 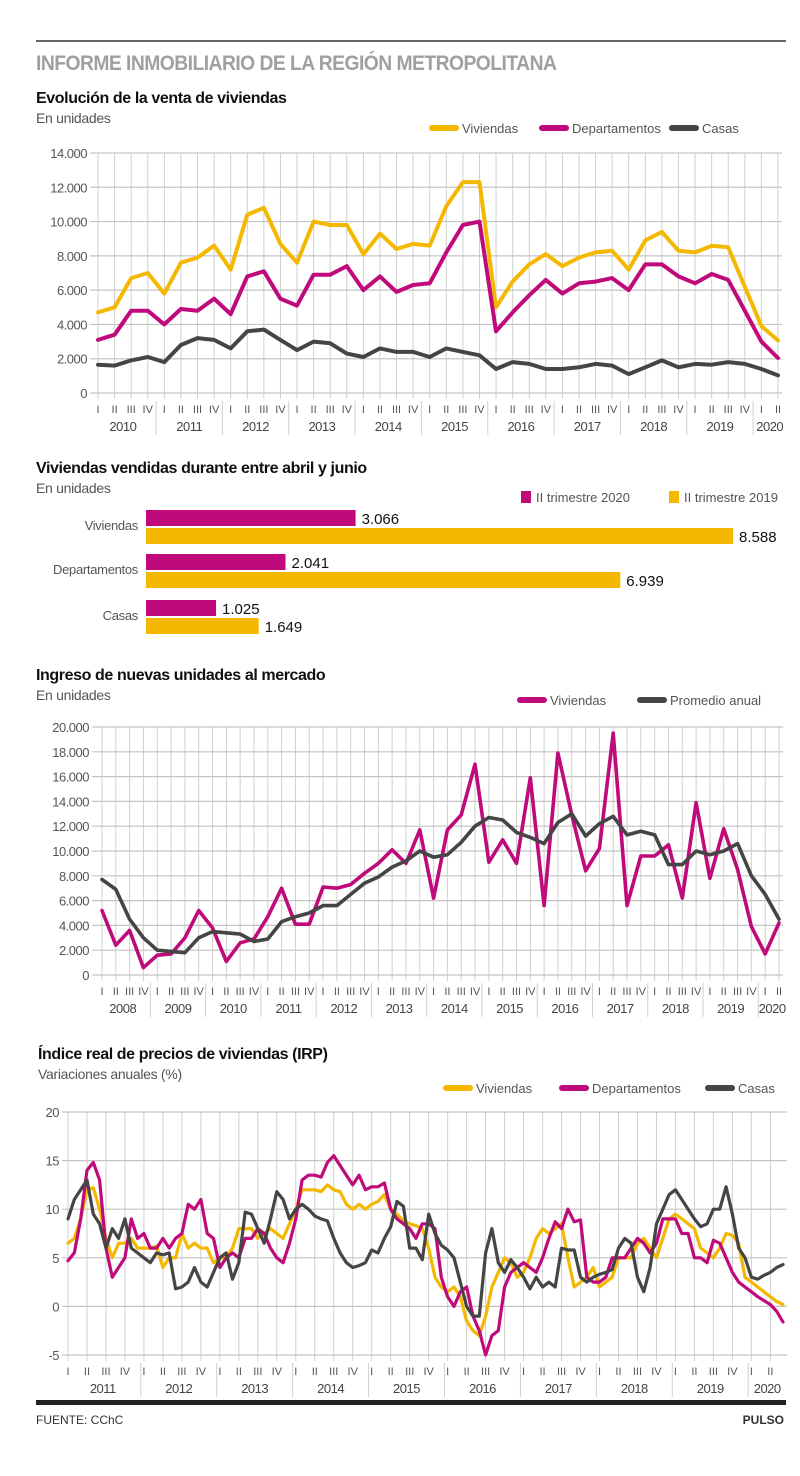 I want to click on x-year-label: 2016, so click(x=482, y=1388).